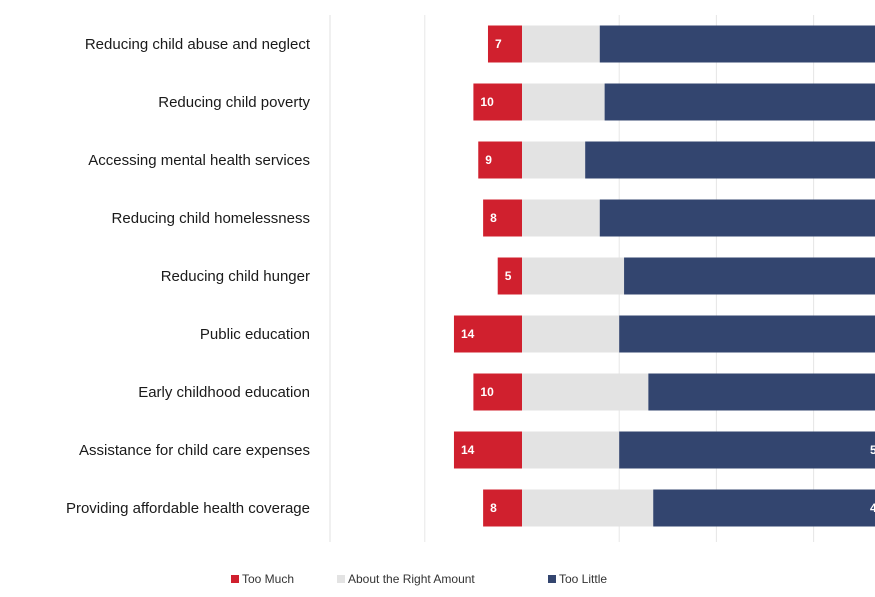 The width and height of the screenshot is (875, 597). What do you see at coordinates (341, 579) in the screenshot?
I see `legend-swatch-about-the-right-amount` at bounding box center [341, 579].